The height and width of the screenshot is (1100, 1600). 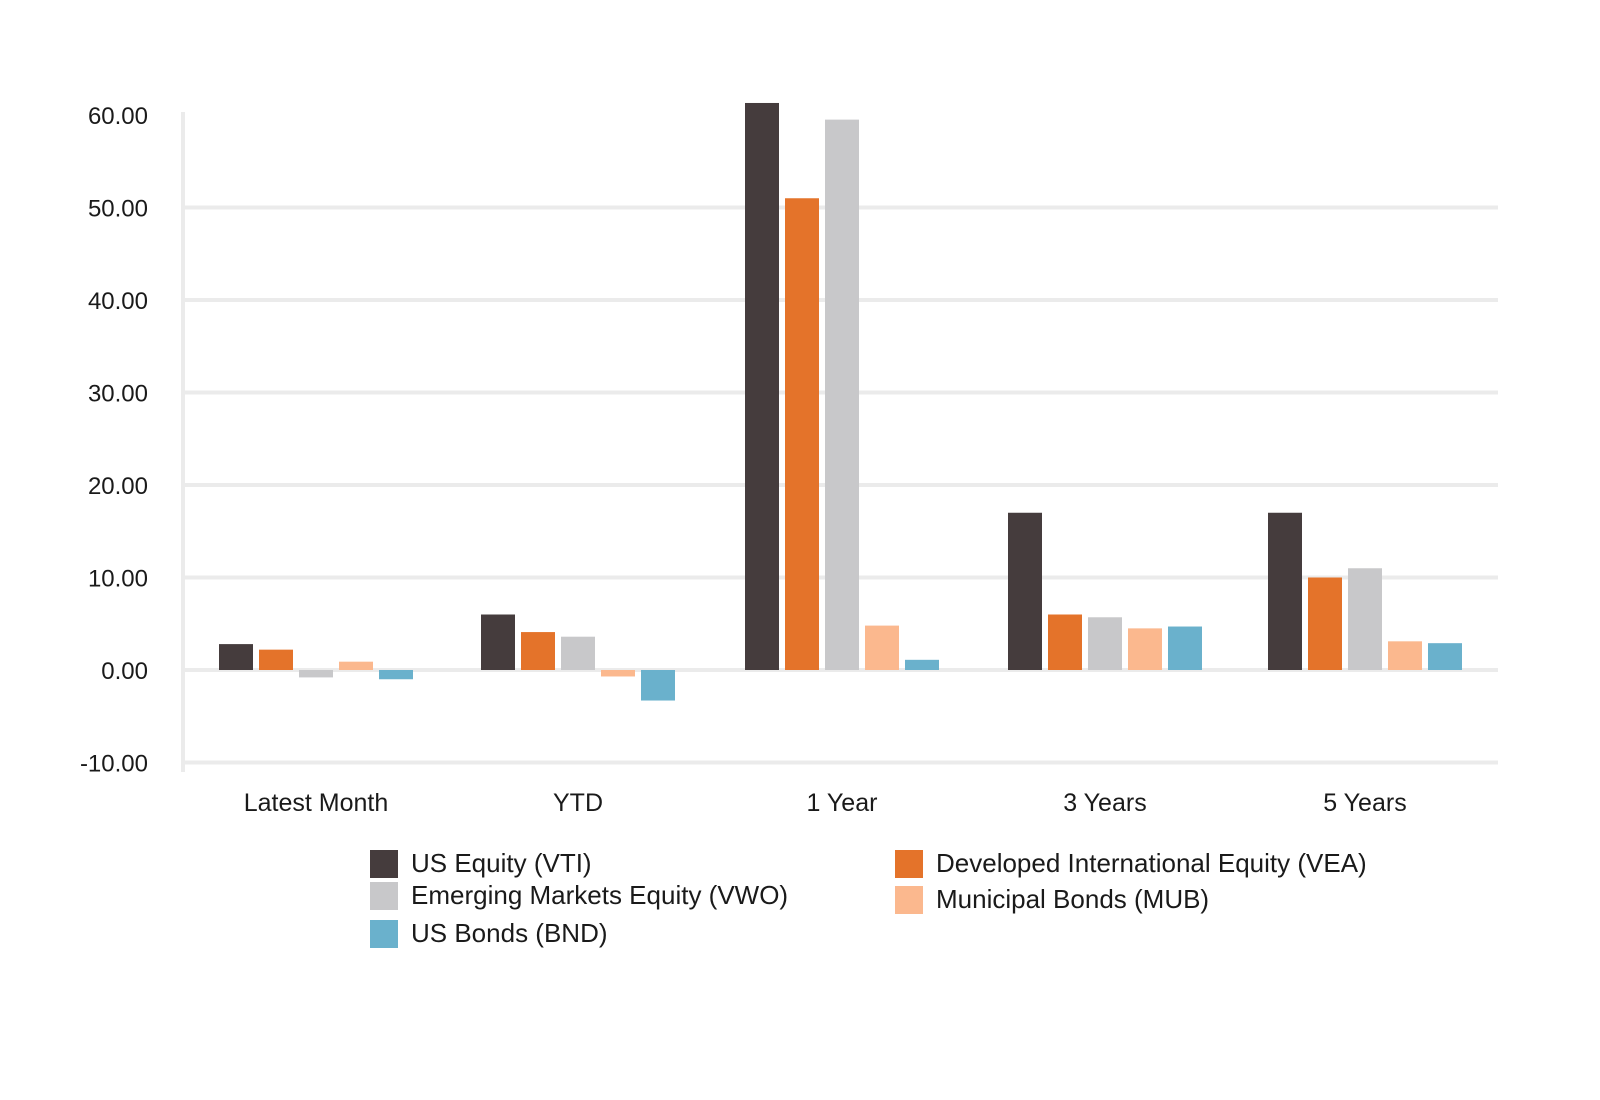 I want to click on legend-label-developed-international: Developed International Equity (VEA), so click(x=1151, y=863).